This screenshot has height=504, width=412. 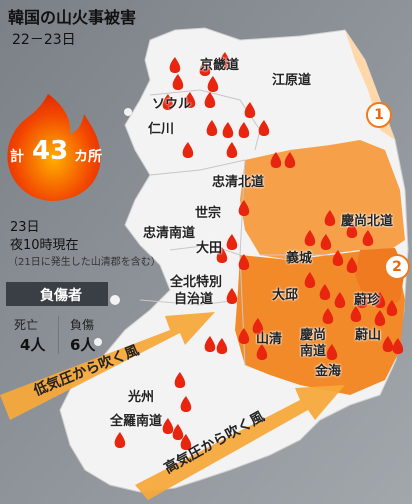 What do you see at coordinates (196, 282) in the screenshot?
I see `region-label: 全北特別` at bounding box center [196, 282].